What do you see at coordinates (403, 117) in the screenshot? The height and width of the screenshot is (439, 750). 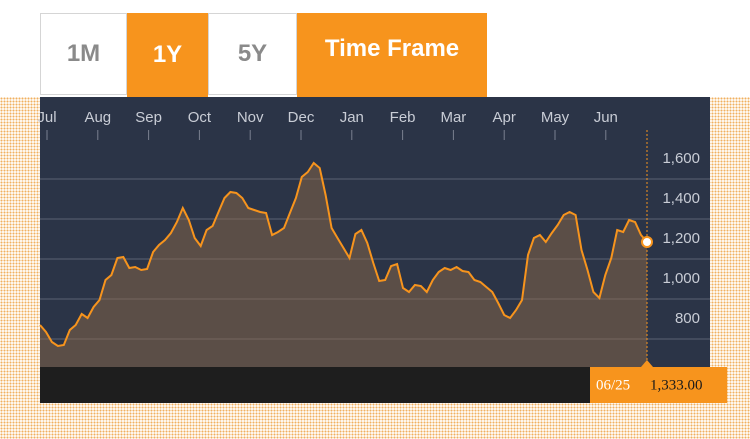 I see `x-tick-label: Feb` at bounding box center [403, 117].